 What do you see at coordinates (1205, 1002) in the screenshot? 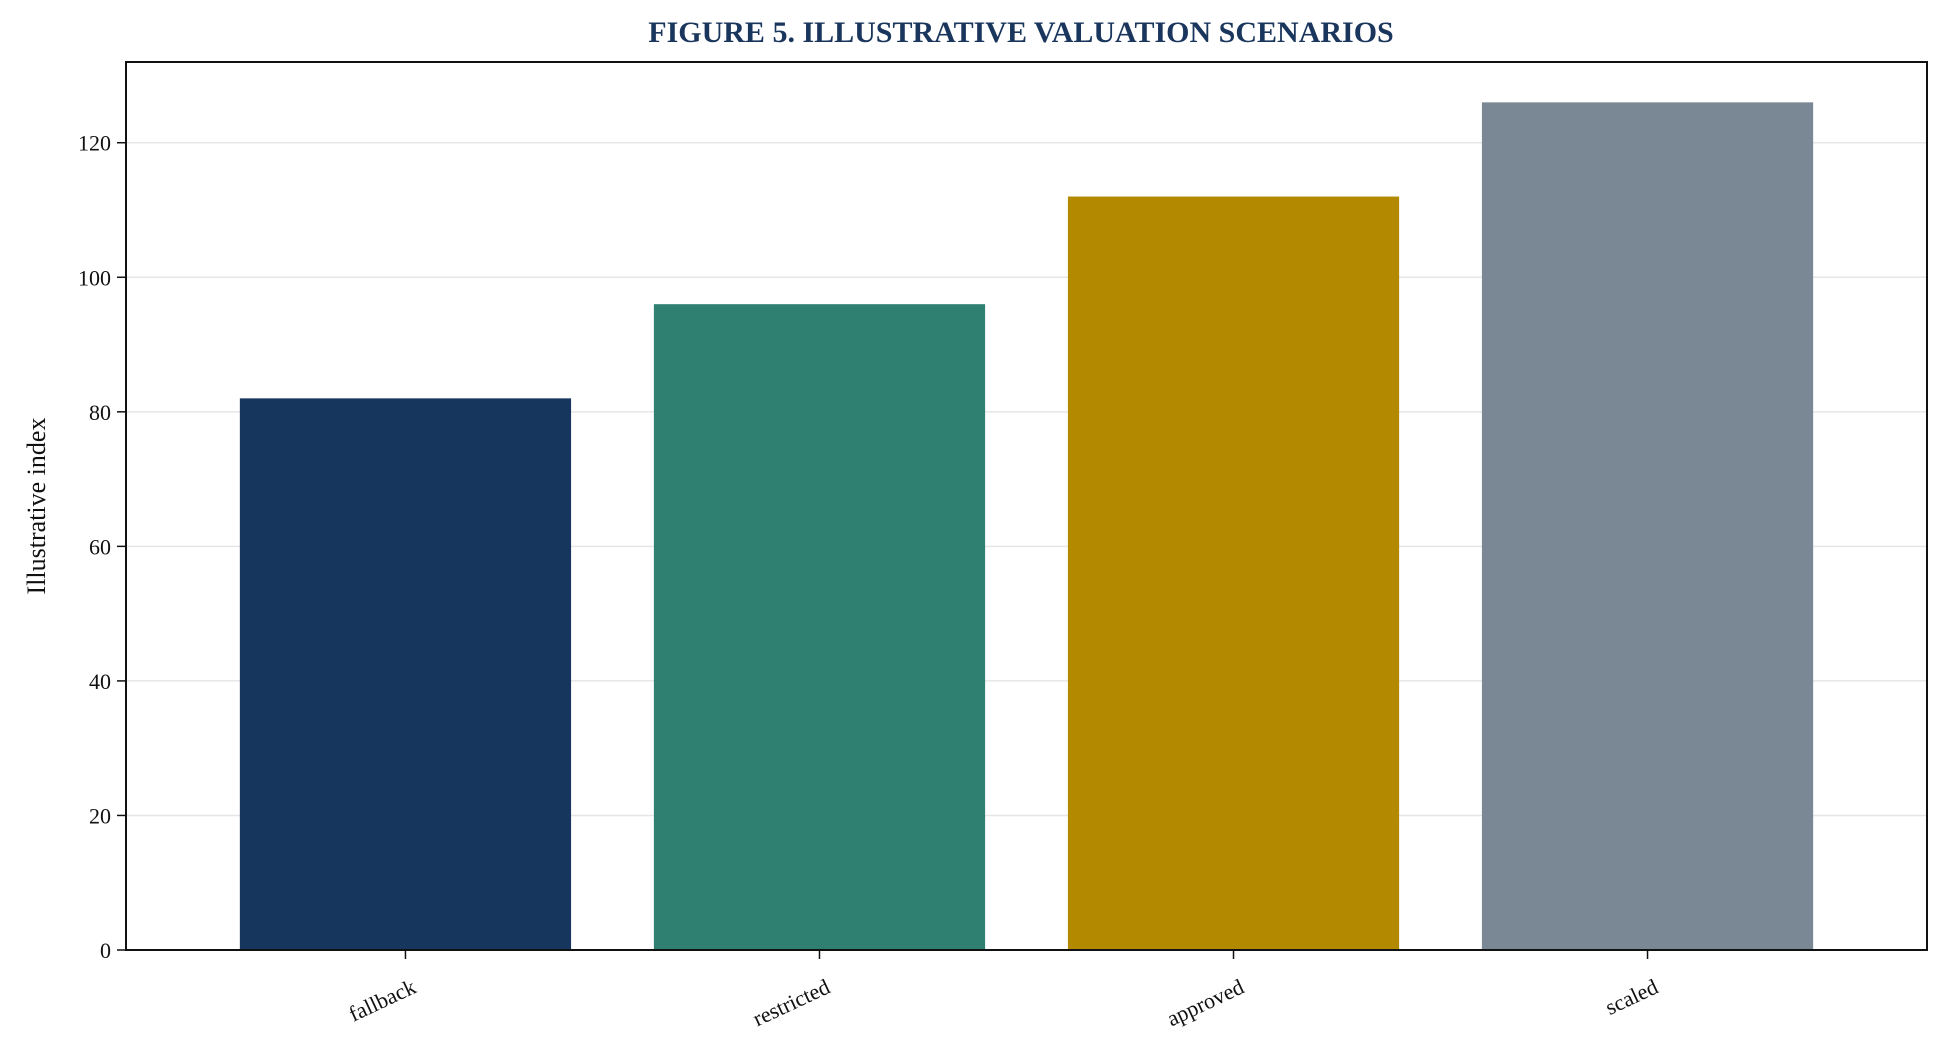
I see `x-tick-label-approved: approved` at bounding box center [1205, 1002].